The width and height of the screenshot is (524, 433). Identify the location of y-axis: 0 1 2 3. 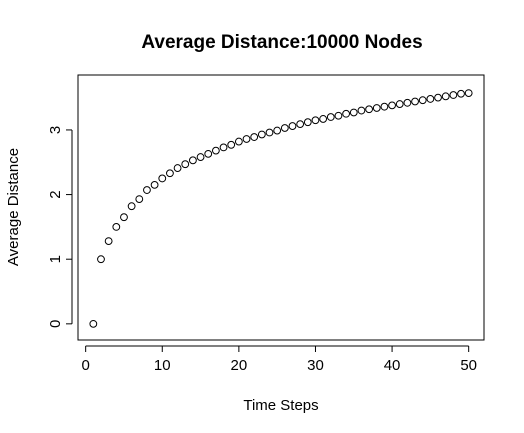
(60, 227).